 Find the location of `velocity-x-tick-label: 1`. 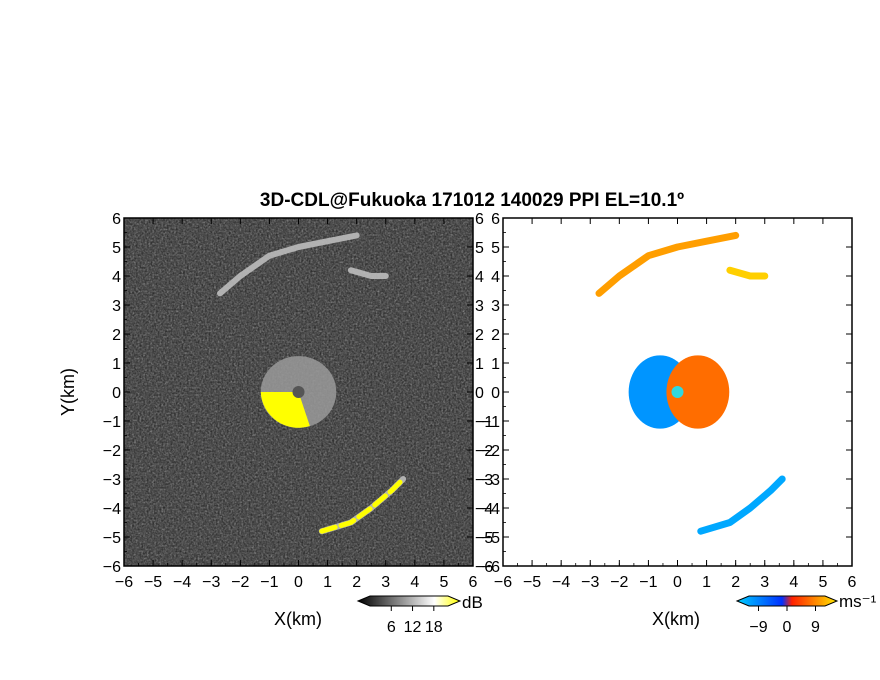

velocity-x-tick-label: 1 is located at coordinates (706, 582).